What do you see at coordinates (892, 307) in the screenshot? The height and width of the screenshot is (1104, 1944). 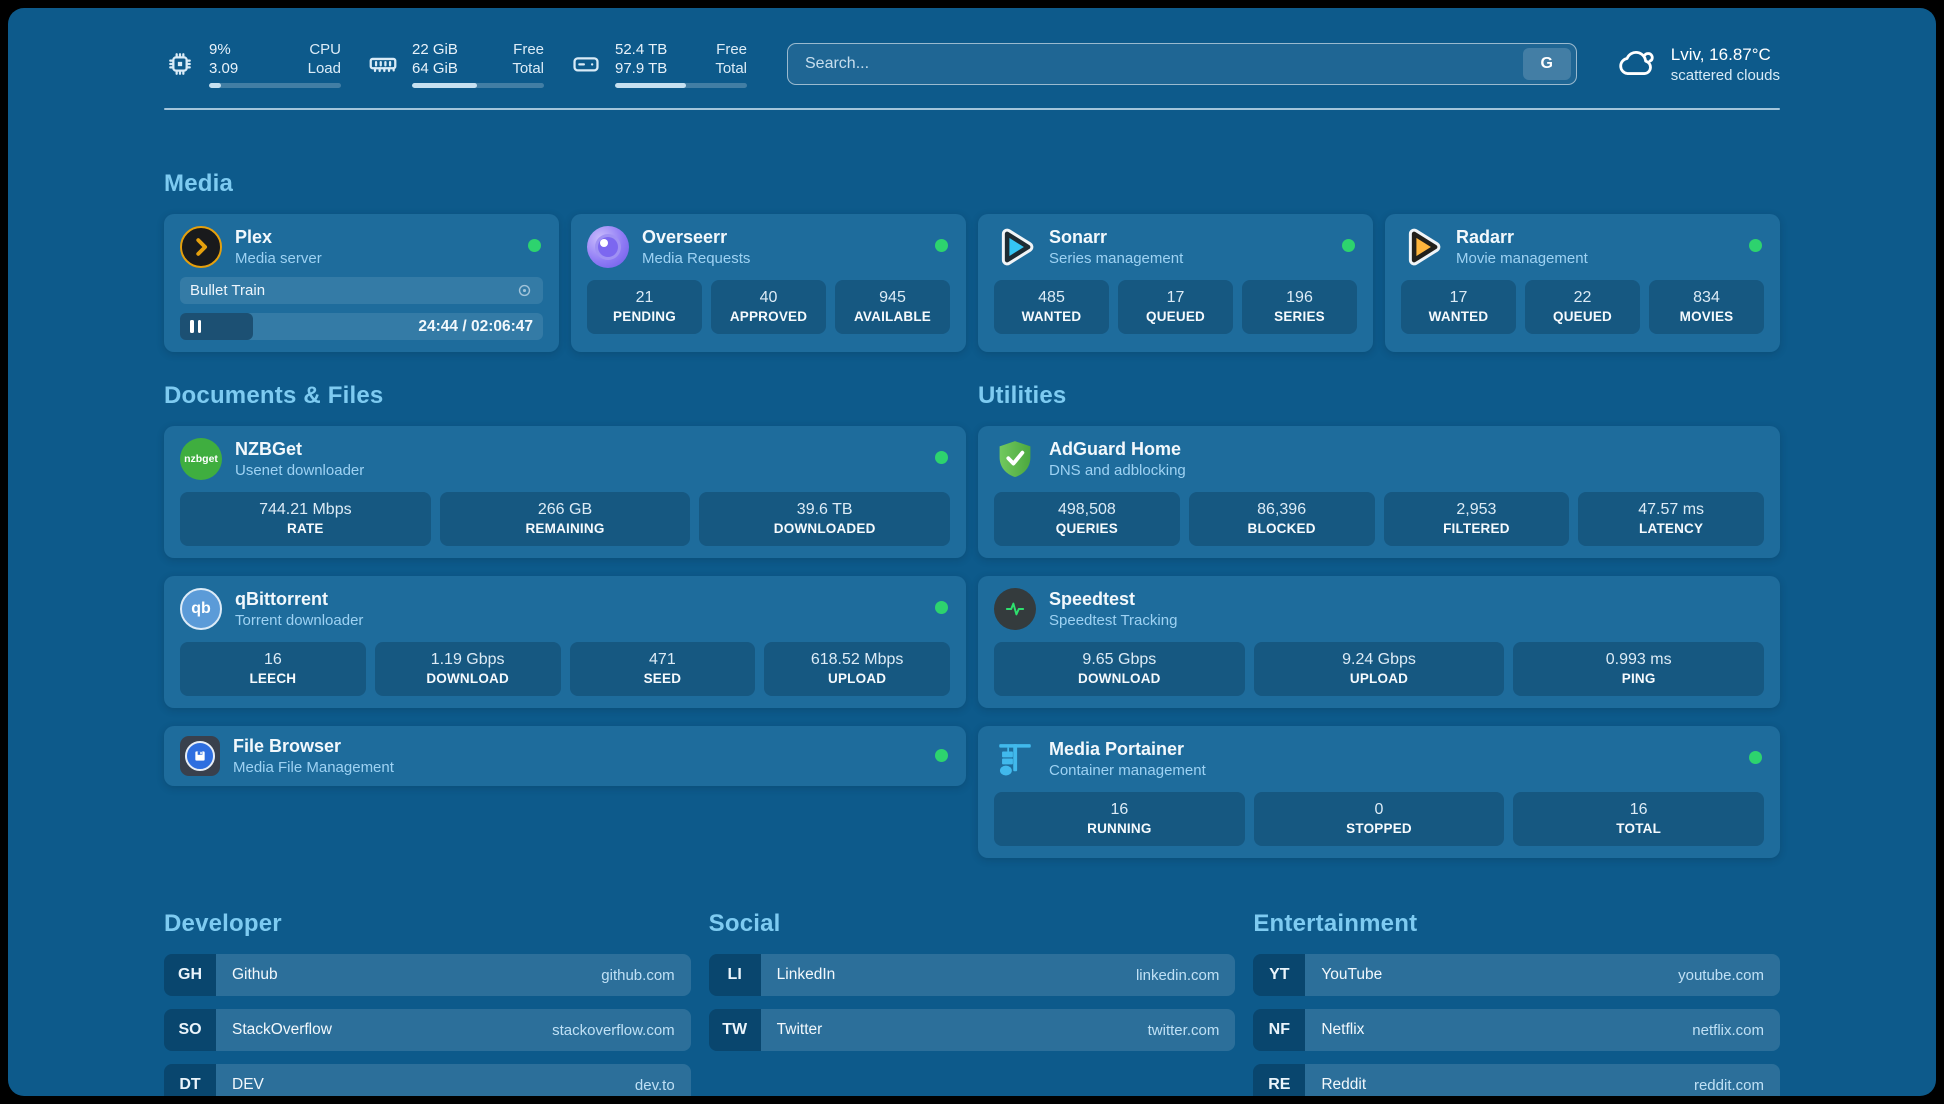 I see `stat-box-available: 945 AVAILABLE` at bounding box center [892, 307].